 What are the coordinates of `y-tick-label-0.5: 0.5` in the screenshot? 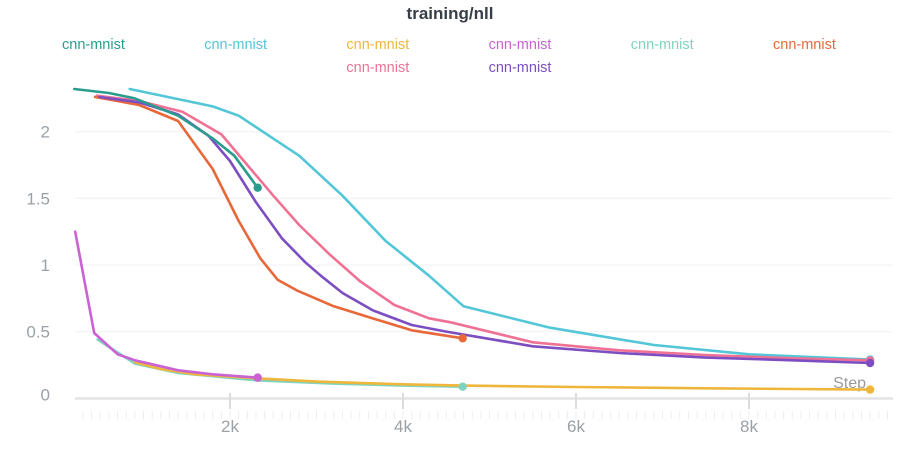 It's located at (38, 332).